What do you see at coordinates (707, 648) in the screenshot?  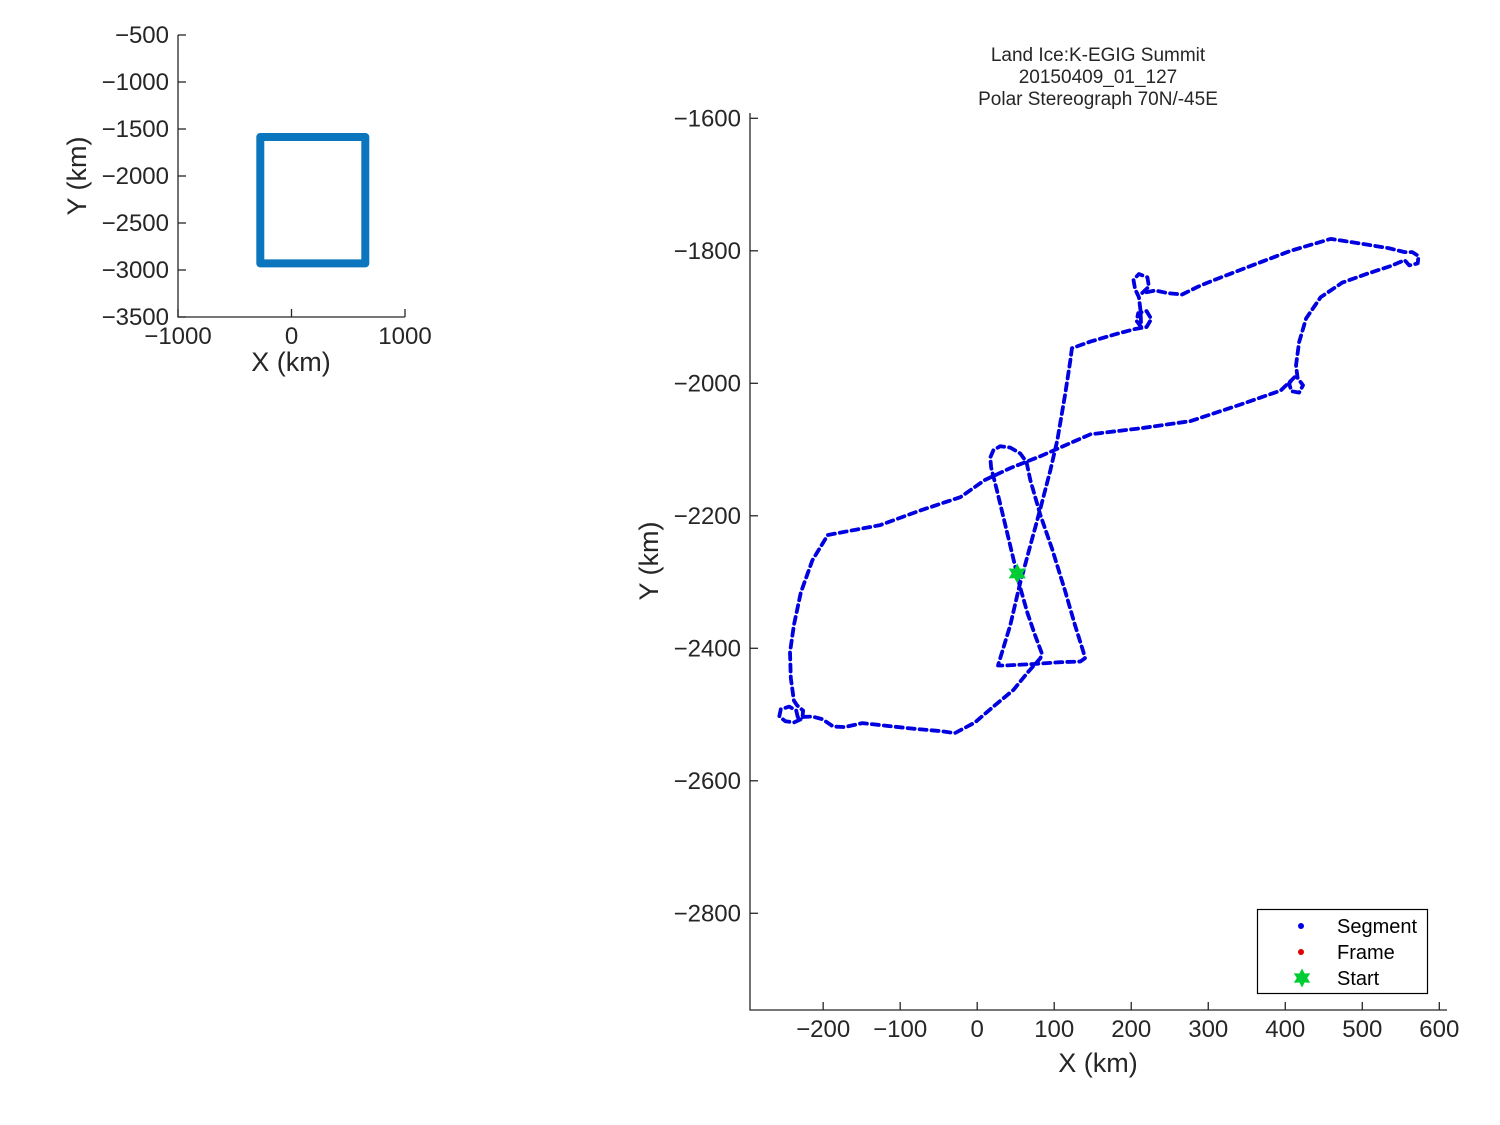 I see `y-tick-label: −2400` at bounding box center [707, 648].